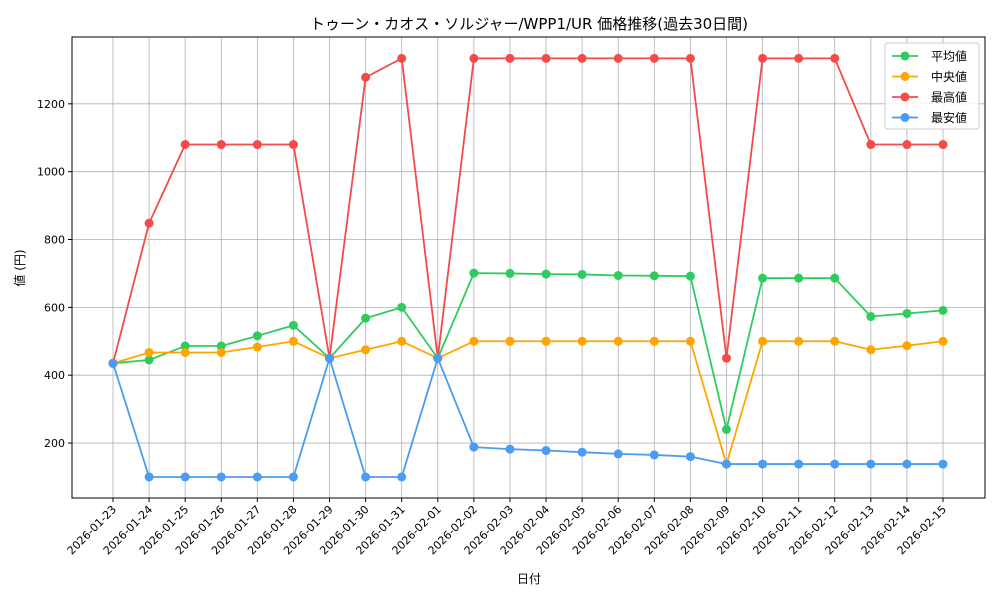 The image size is (1000, 600). I want to click on y-tick-label: 600, so click(54, 307).